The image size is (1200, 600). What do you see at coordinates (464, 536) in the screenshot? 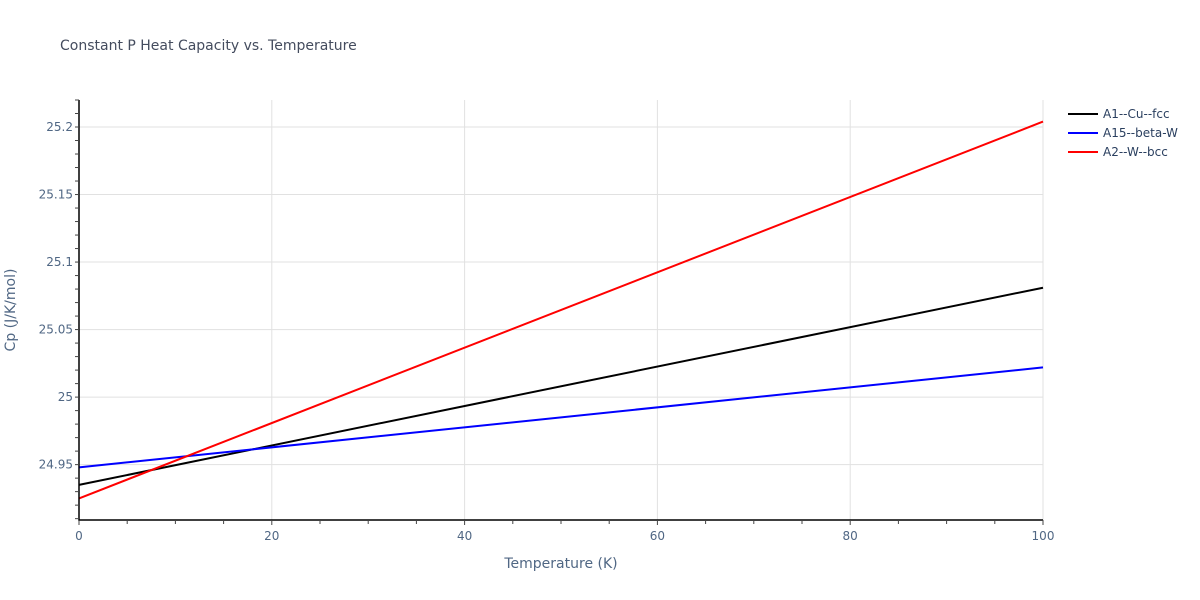
I see `x-tick-label: 40` at bounding box center [464, 536].